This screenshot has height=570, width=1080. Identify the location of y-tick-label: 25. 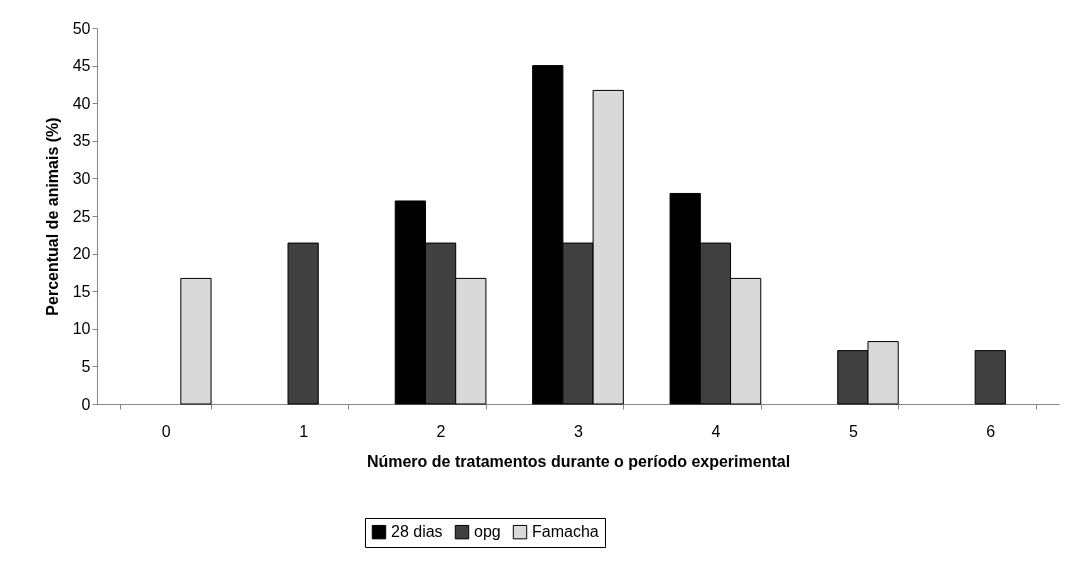
(81, 216).